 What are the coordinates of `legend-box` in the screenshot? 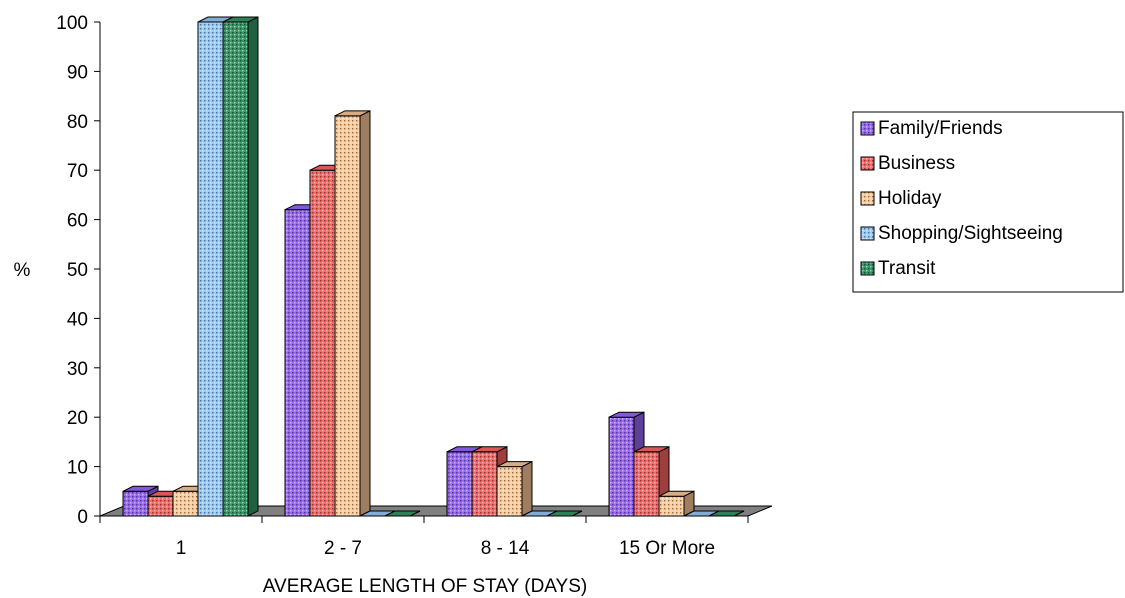 It's located at (988, 202).